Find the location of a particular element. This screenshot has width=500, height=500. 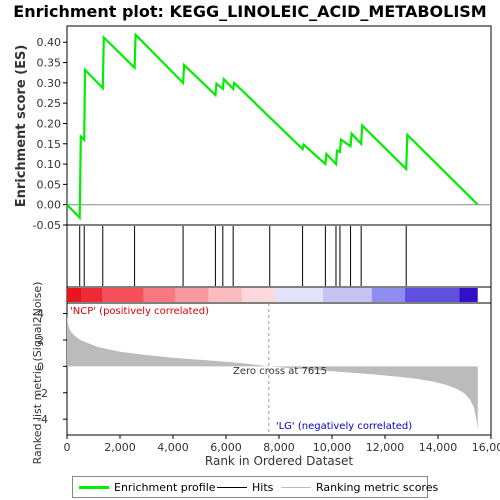

legend-item-ranking-metric: Ranking metric scores is located at coordinates (359, 487).